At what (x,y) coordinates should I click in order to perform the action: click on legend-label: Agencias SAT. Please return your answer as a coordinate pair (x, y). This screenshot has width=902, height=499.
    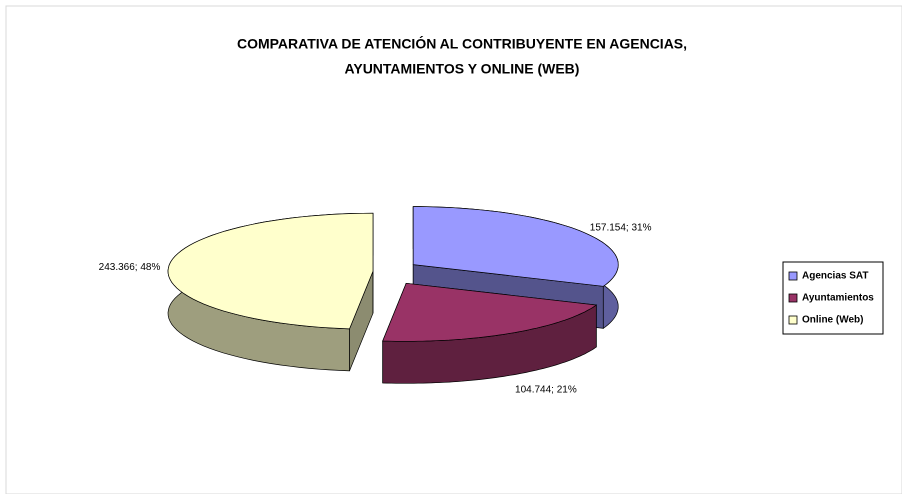
    Looking at the image, I should click on (835, 276).